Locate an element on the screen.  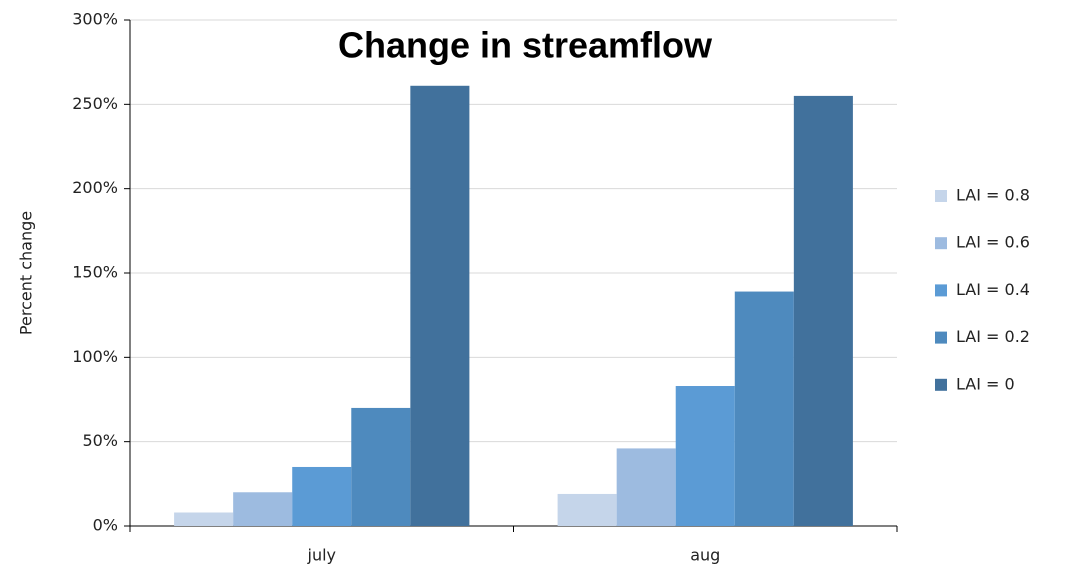
y-tick-label: 300% is located at coordinates (95, 19).